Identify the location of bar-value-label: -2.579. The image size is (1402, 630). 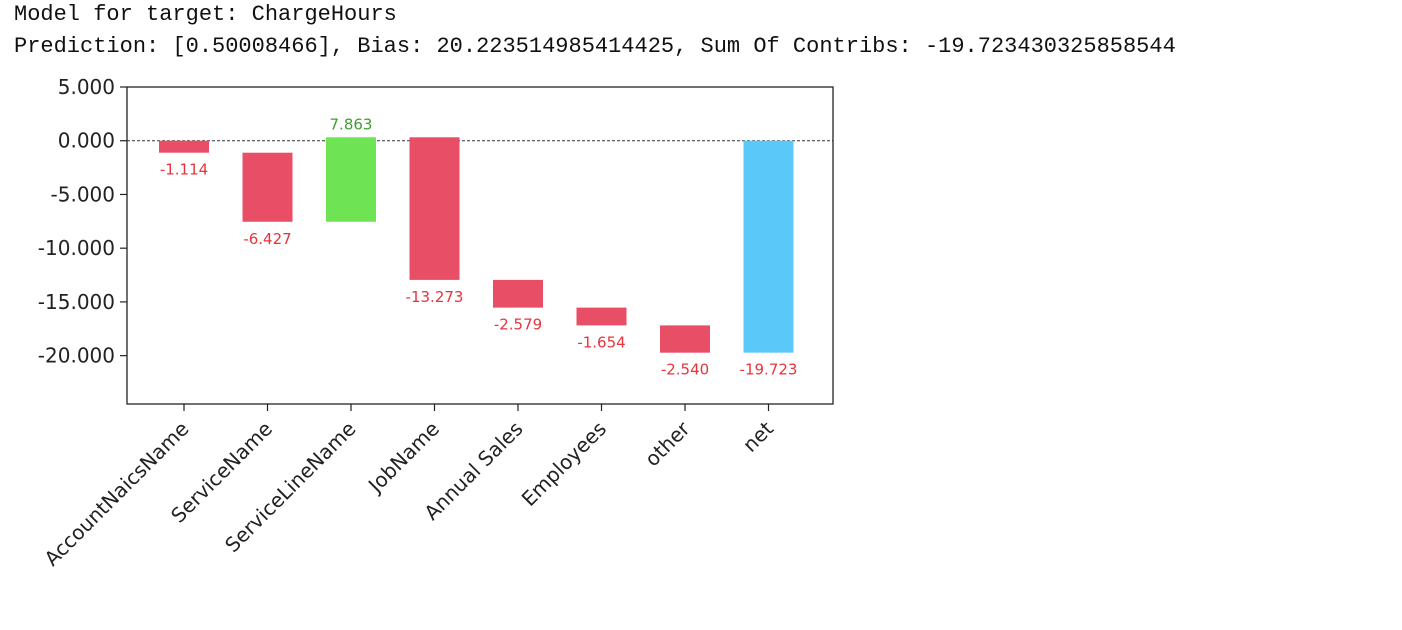
(518, 325).